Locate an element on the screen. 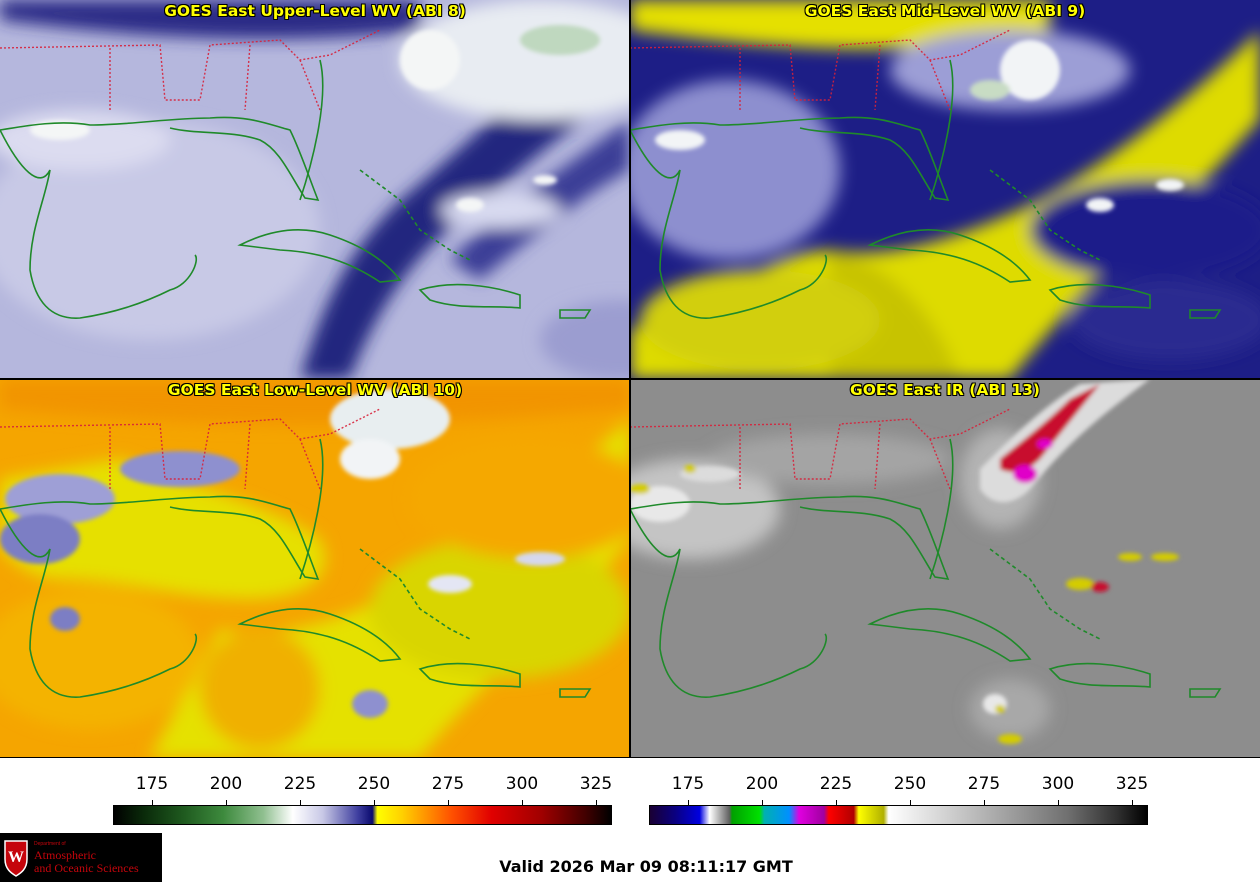 Image resolution: width=1260 pixels, height=882 pixels. crest-letter: W is located at coordinates (16, 857).